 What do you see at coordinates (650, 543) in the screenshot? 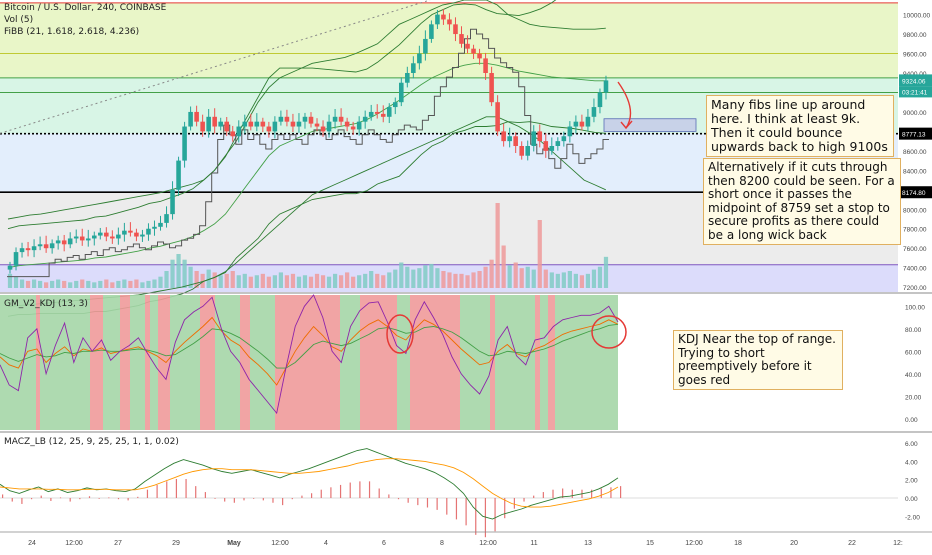
I see `time-axis-label: 15` at bounding box center [650, 543].